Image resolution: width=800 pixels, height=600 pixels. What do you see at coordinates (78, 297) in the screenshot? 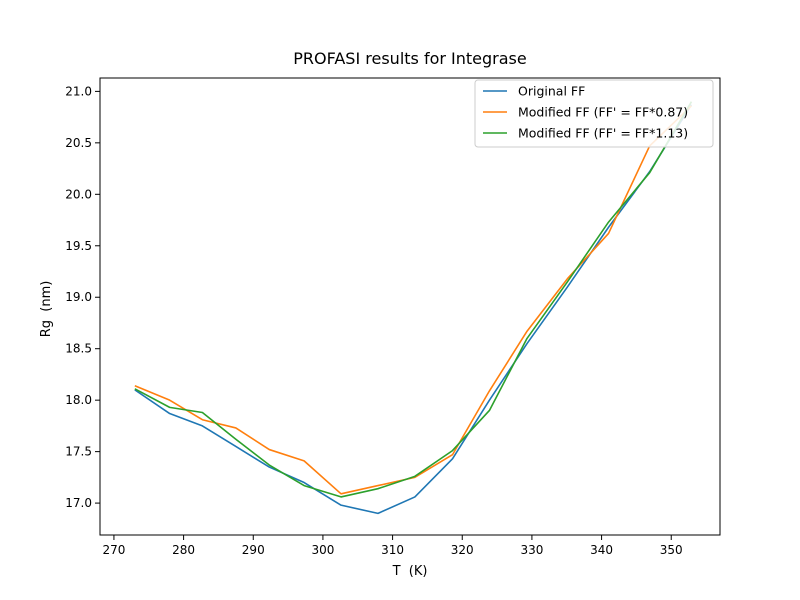
I see `y-tick-label: 19.0` at bounding box center [78, 297].